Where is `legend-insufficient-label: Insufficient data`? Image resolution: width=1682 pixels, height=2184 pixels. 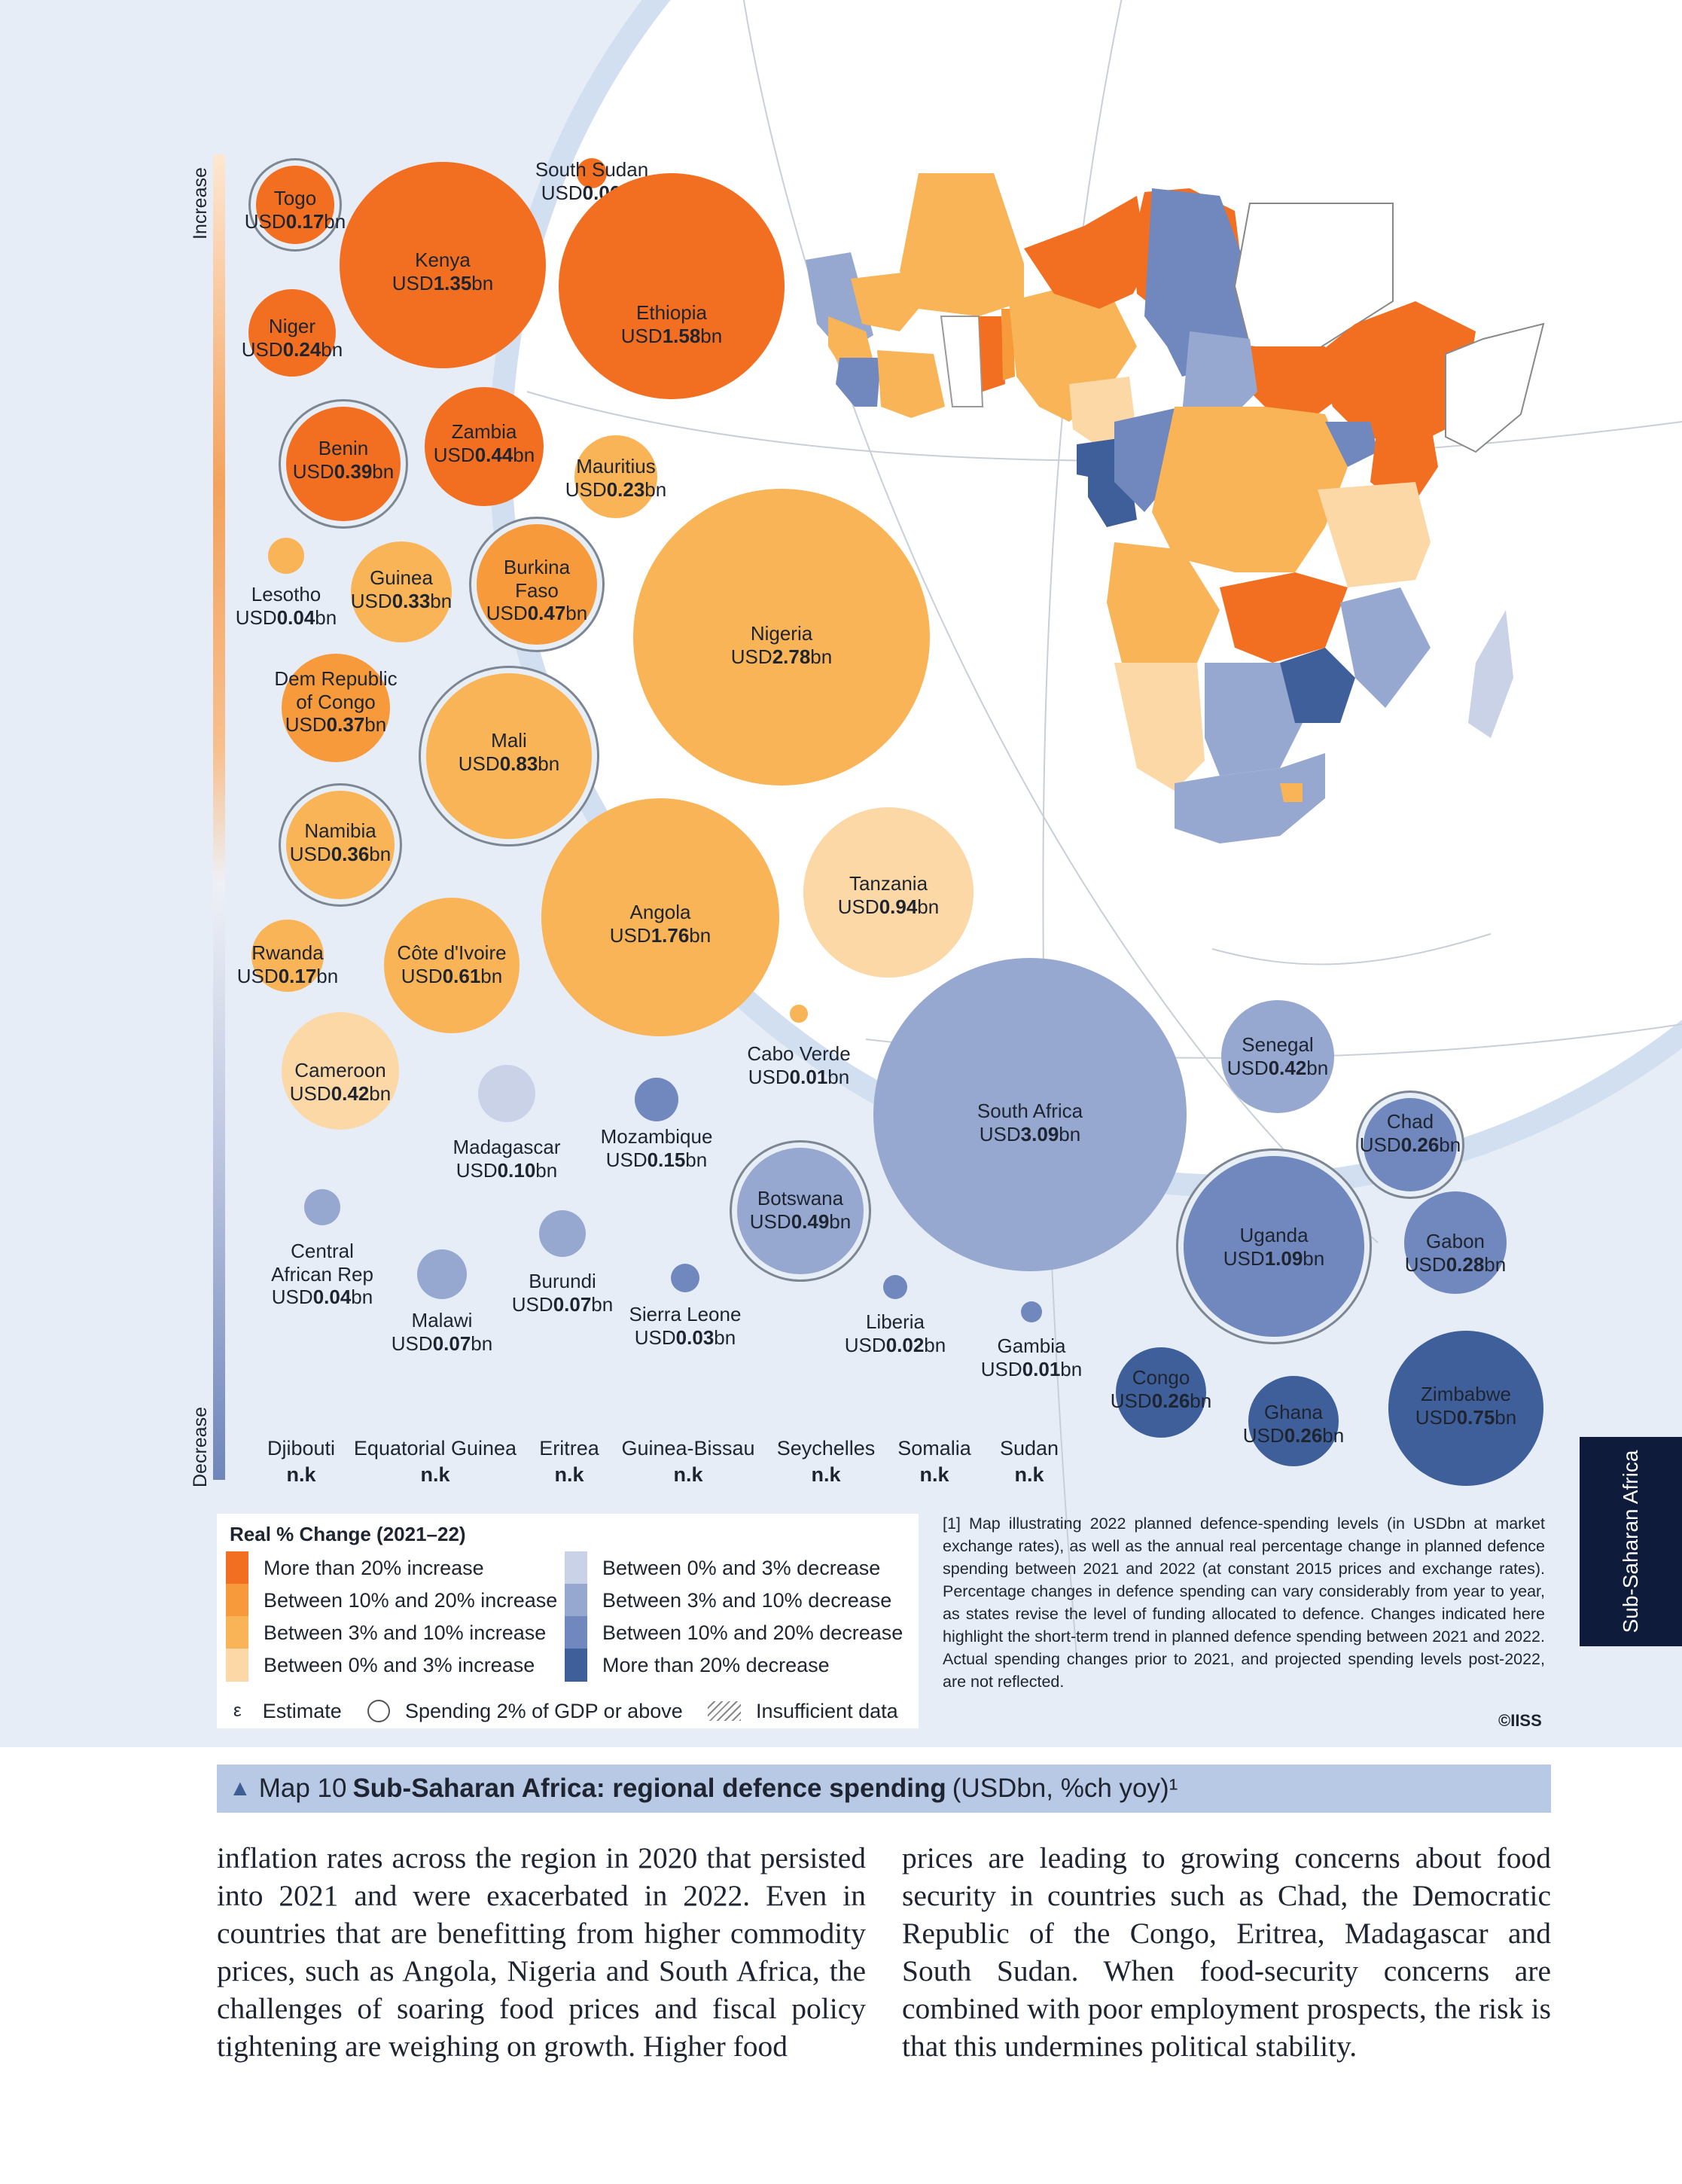
legend-insufficient-label: Insufficient data is located at coordinates (827, 1710).